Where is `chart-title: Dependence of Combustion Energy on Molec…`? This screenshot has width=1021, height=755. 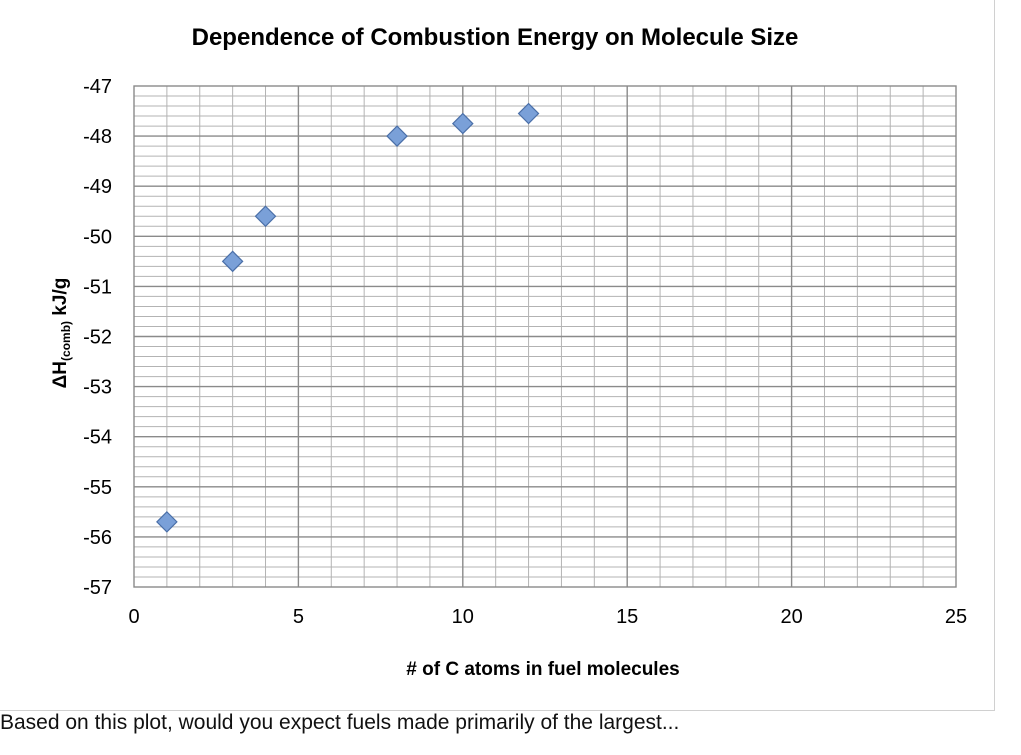
chart-title: Dependence of Combustion Energy on Molec… is located at coordinates (495, 37).